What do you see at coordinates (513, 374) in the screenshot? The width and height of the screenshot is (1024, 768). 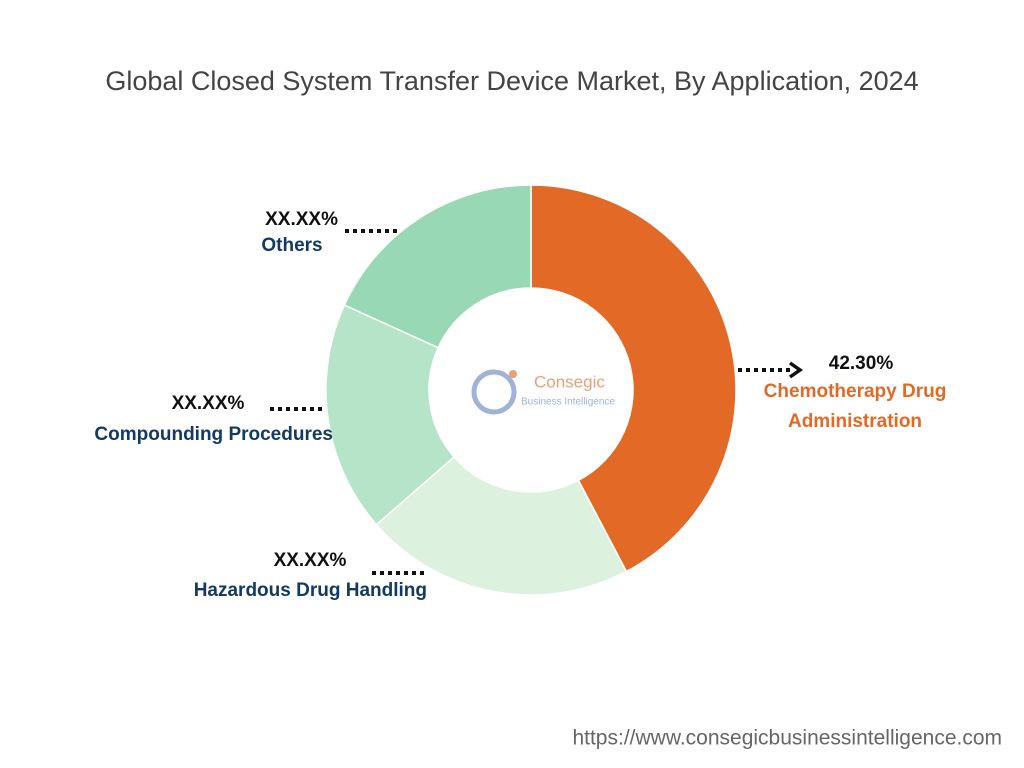 I see `logo-dot` at bounding box center [513, 374].